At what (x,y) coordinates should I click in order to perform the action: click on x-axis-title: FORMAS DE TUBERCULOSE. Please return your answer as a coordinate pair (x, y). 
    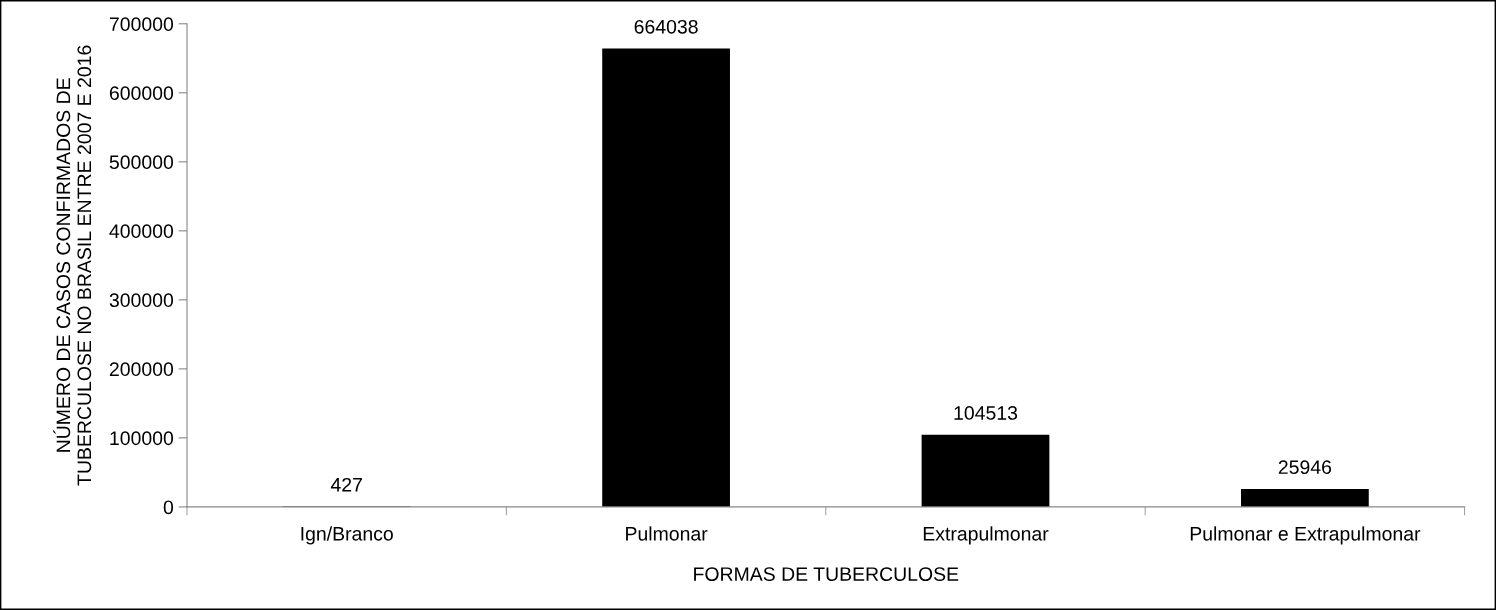
    Looking at the image, I should click on (826, 574).